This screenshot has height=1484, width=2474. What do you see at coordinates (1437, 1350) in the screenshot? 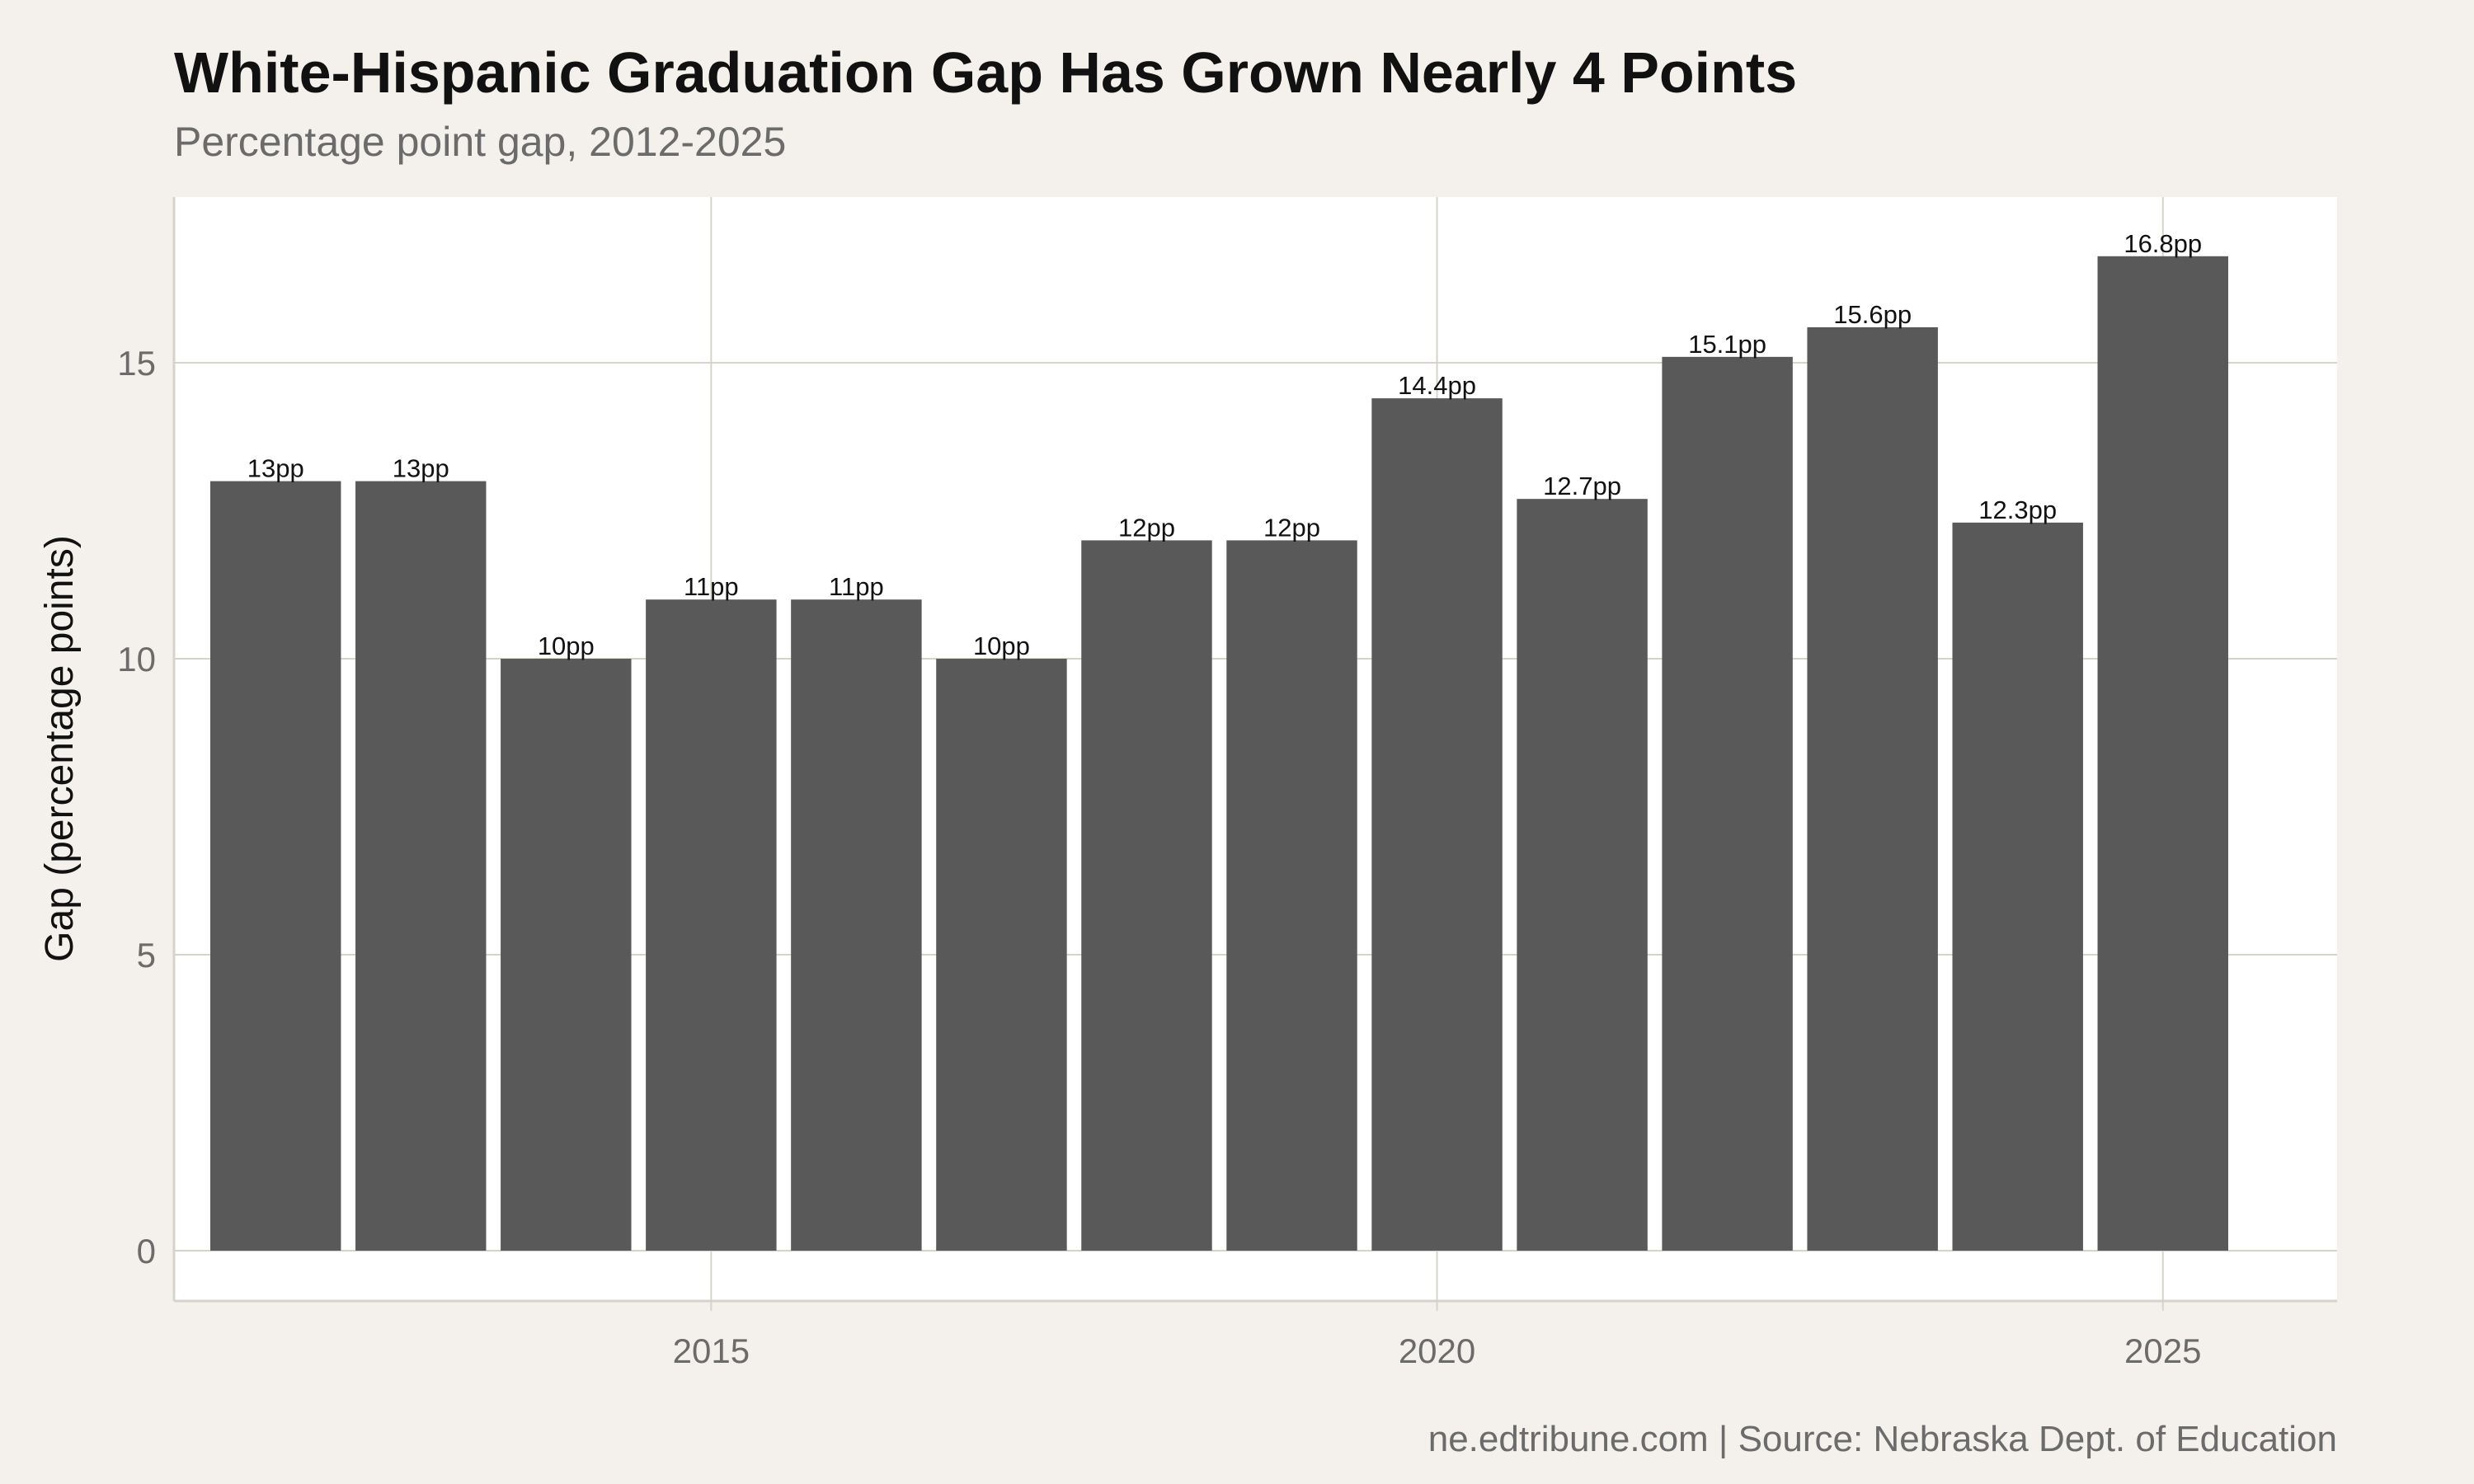
I see `x-tick-label: 2020` at bounding box center [1437, 1350].